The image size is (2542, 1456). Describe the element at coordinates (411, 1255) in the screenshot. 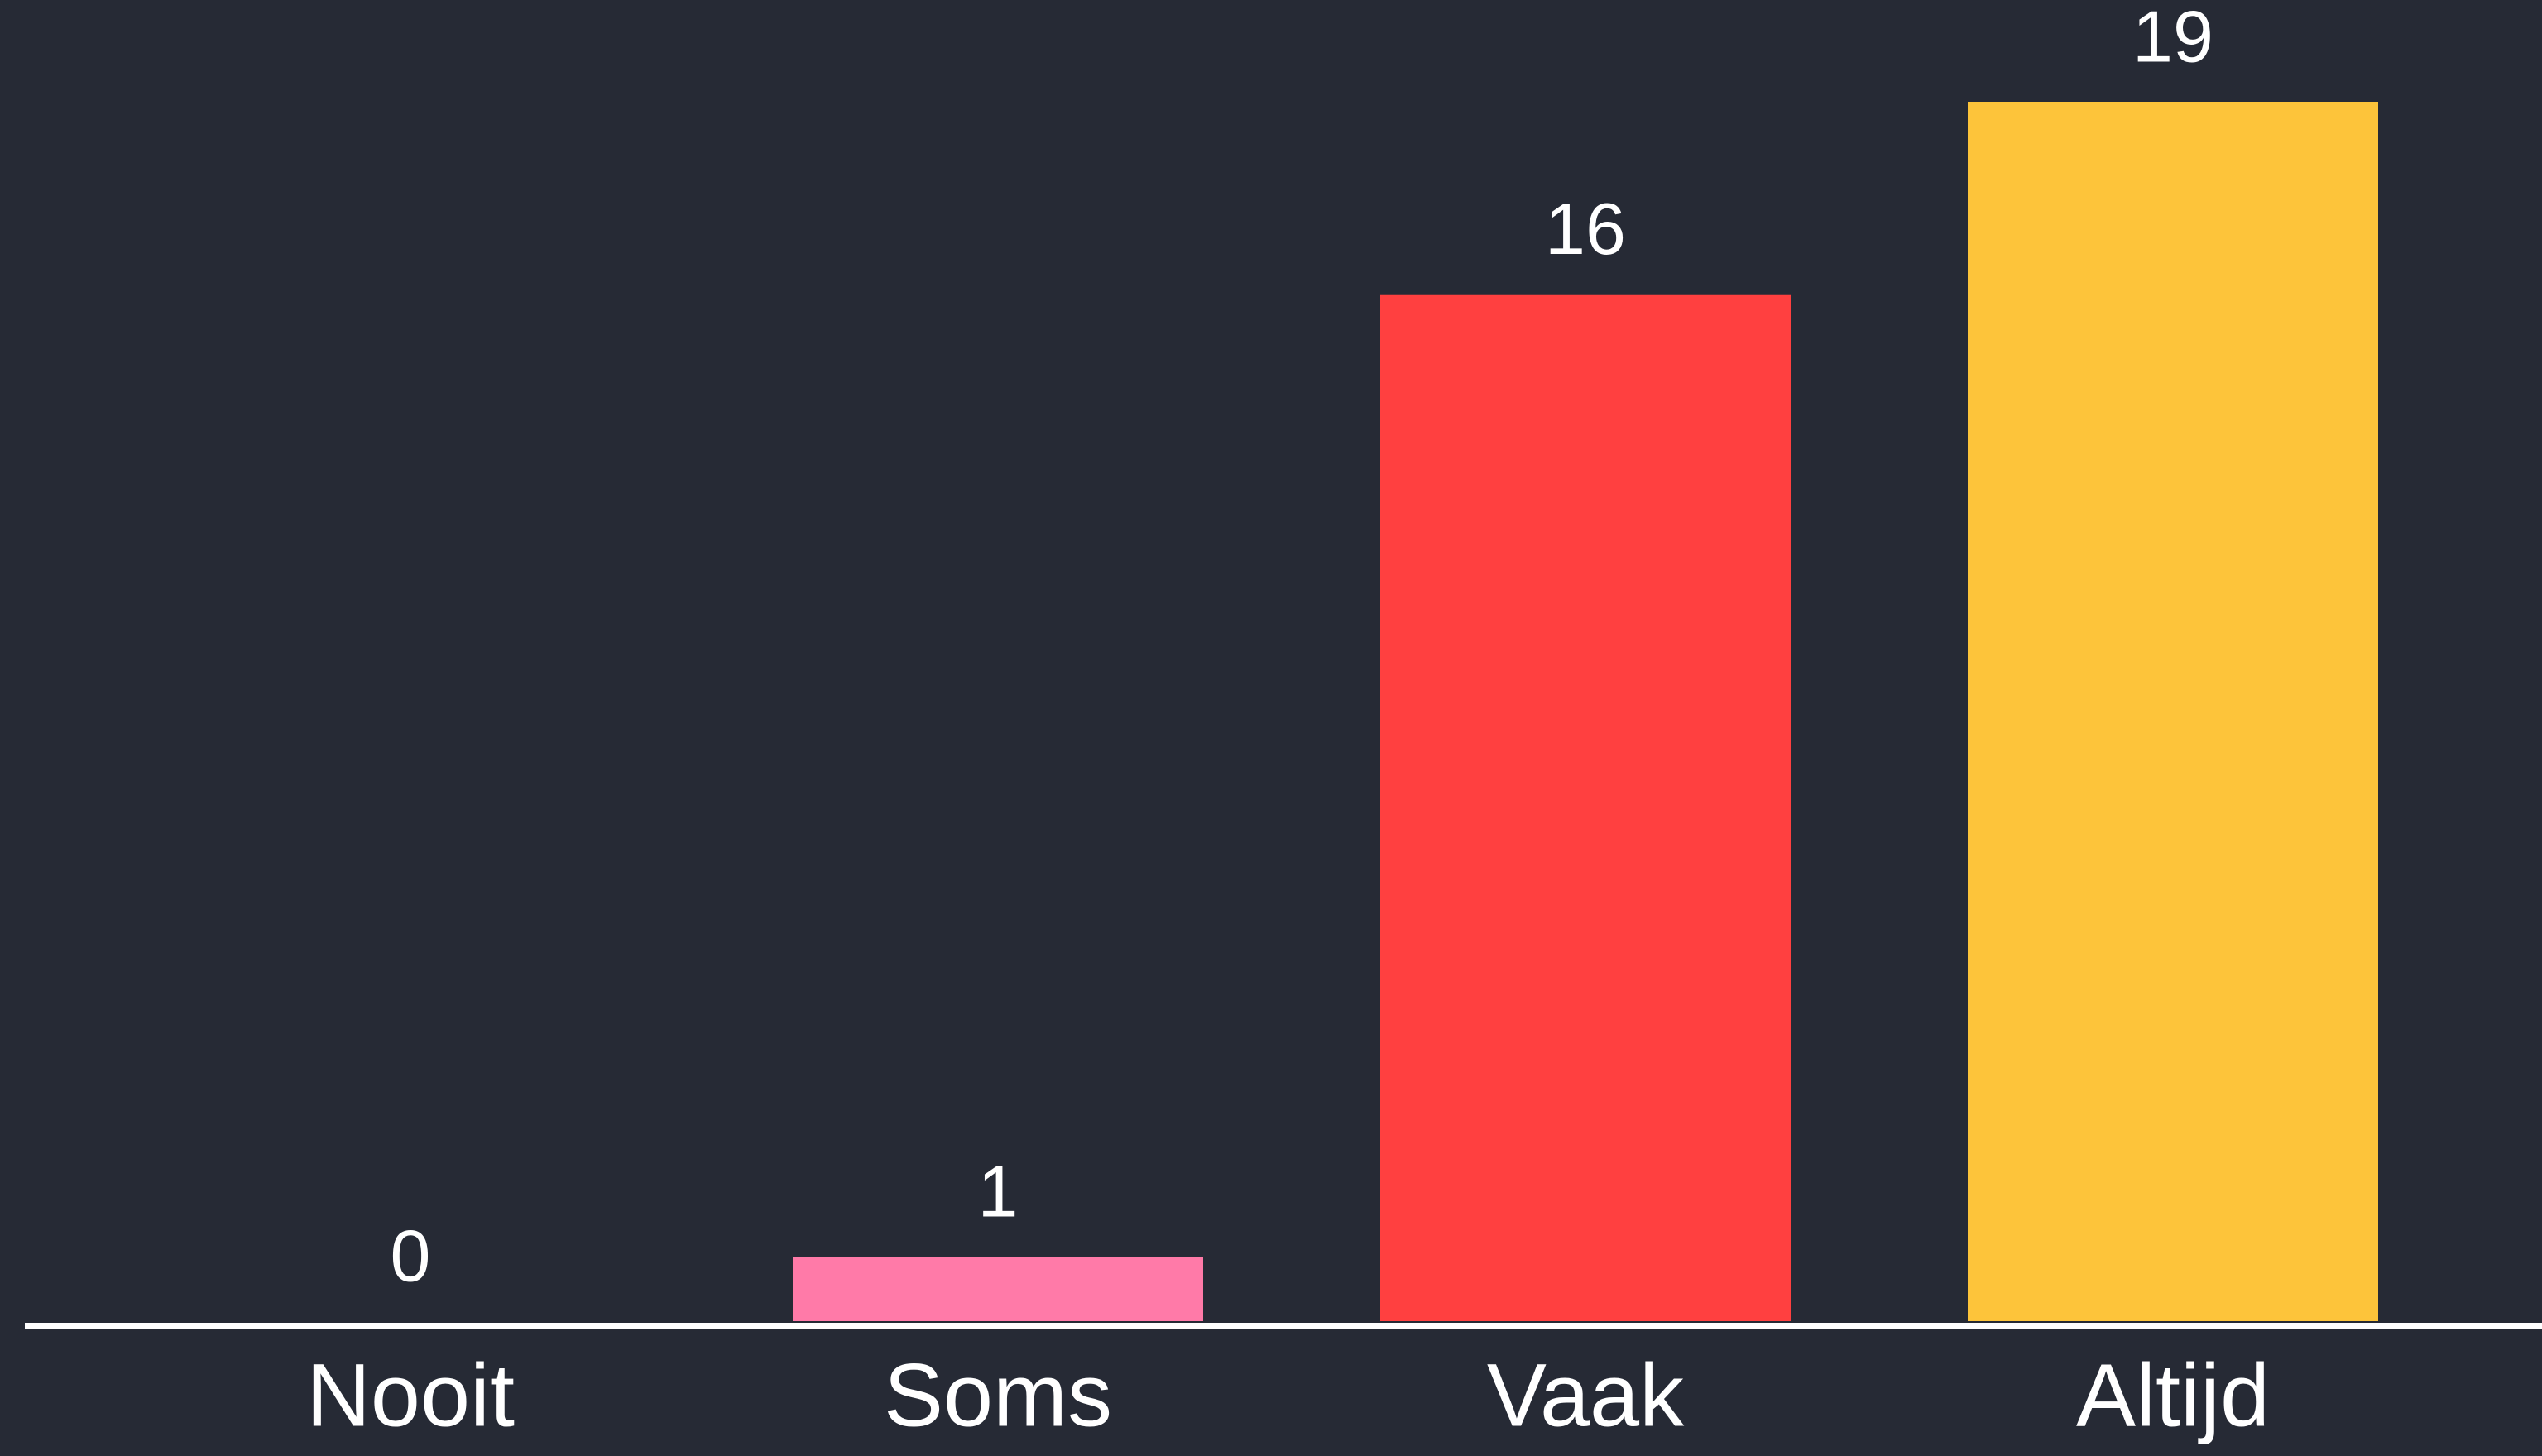

I see `value-label: 0` at that location.